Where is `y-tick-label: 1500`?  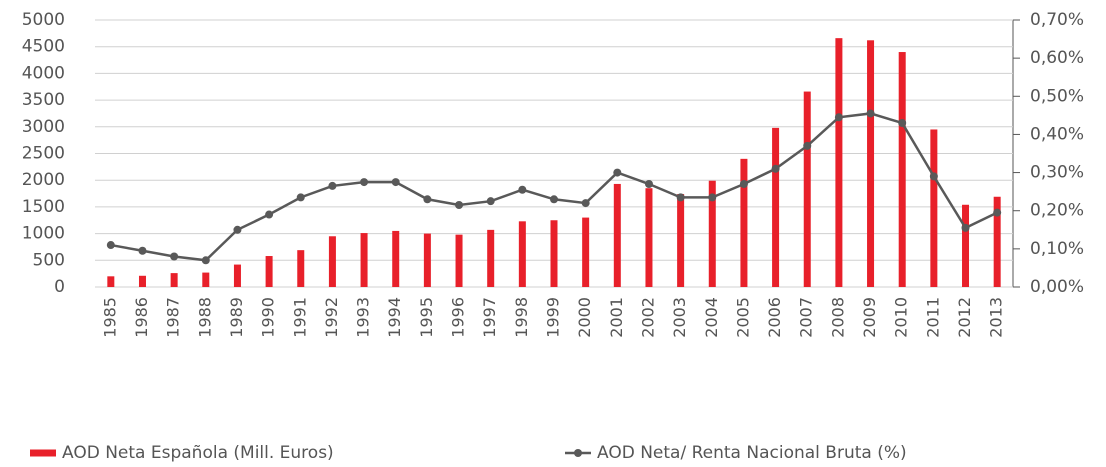 y-tick-label: 1500 is located at coordinates (43, 207).